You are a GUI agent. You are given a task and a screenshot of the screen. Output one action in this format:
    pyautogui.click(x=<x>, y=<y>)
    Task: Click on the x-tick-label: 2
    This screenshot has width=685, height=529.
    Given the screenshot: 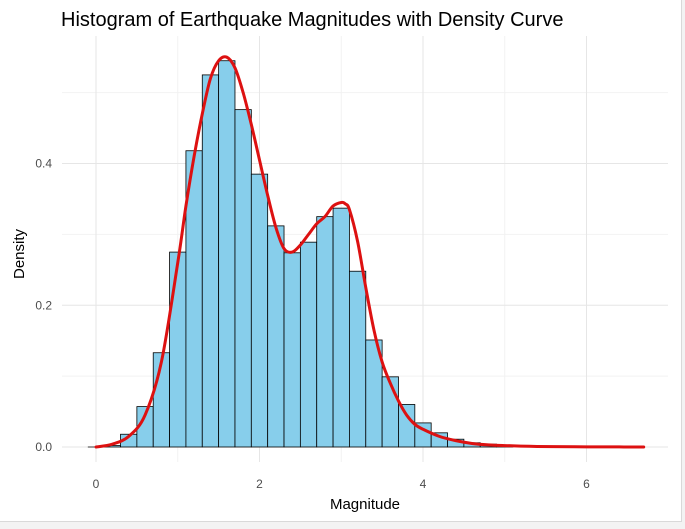 What is the action you would take?
    pyautogui.click(x=259, y=484)
    